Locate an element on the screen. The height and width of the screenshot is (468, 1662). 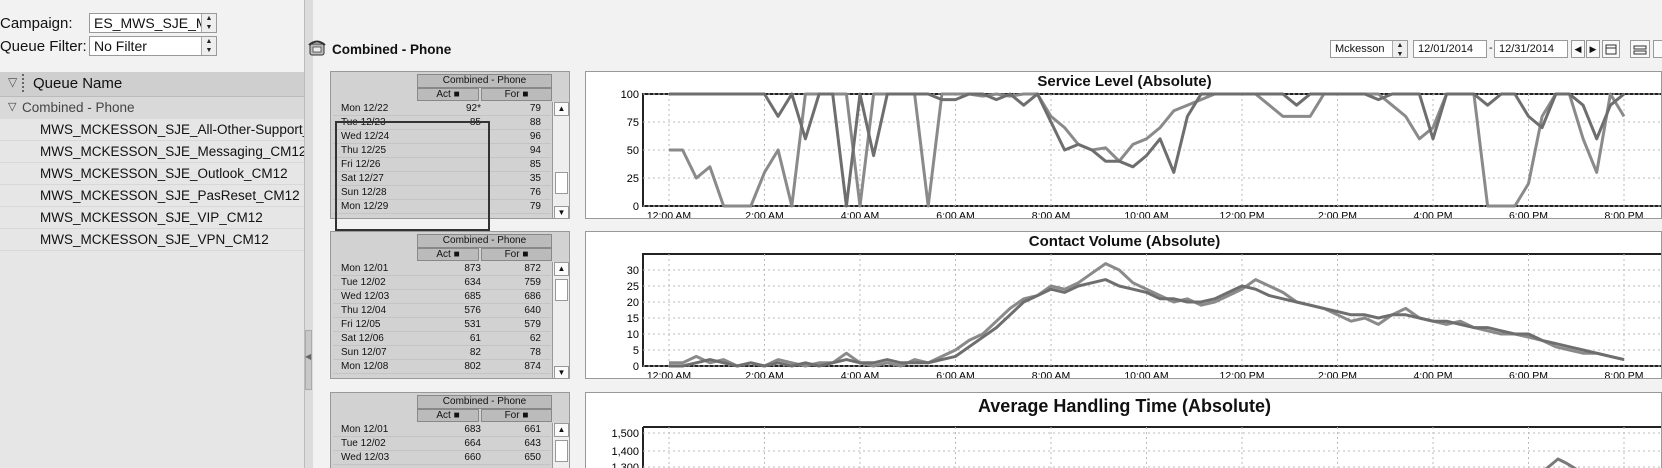
plot-frame is located at coordinates (1151, 310).